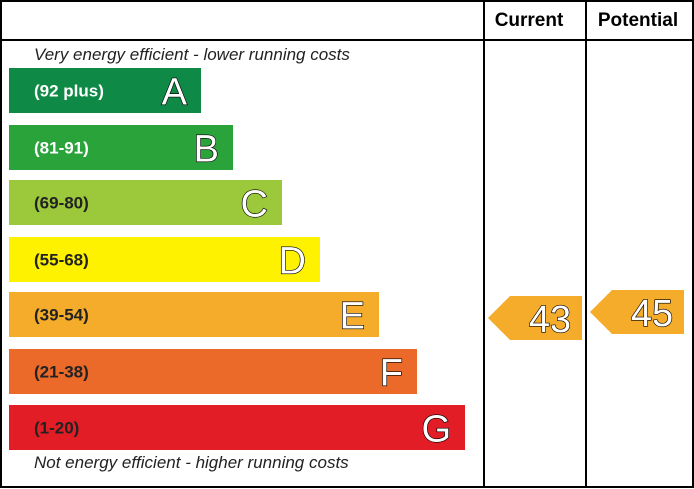 Image resolution: width=694 pixels, height=489 pixels. I want to click on band-g-range: (1-20), so click(56, 428).